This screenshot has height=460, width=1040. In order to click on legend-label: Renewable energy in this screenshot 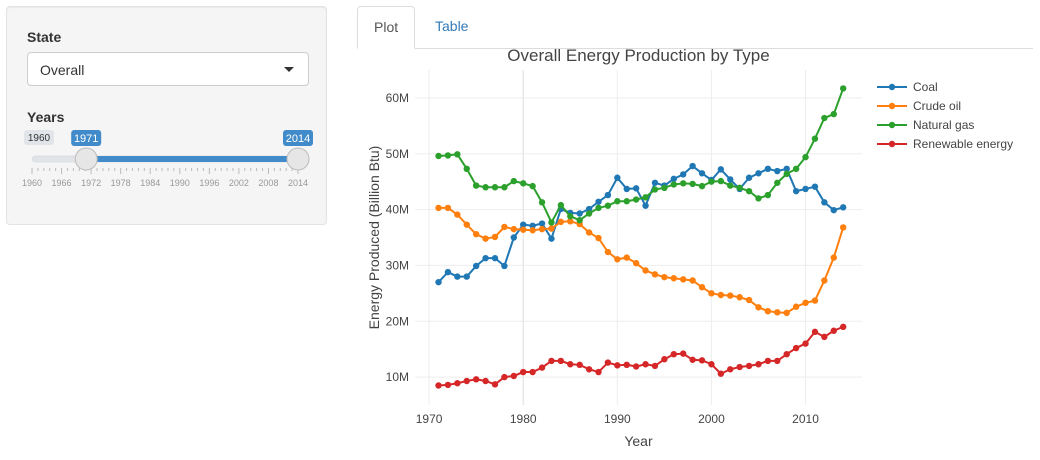, I will do `click(963, 144)`.